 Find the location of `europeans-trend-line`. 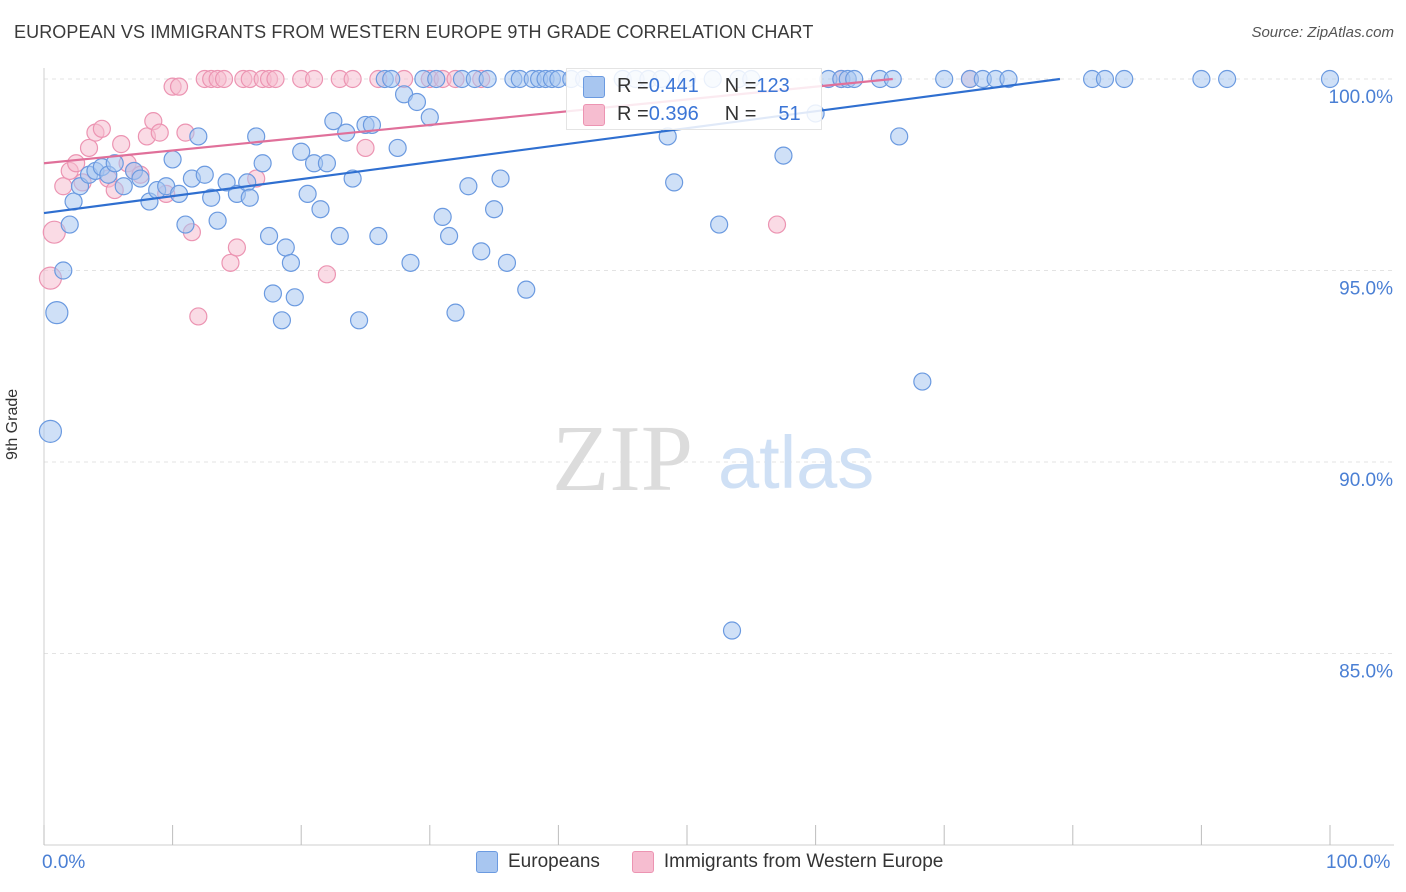

europeans-trend-line is located at coordinates (552, 146).